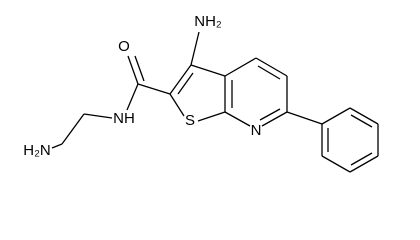  What do you see at coordinates (190, 120) in the screenshot?
I see `atom-label: S` at bounding box center [190, 120].